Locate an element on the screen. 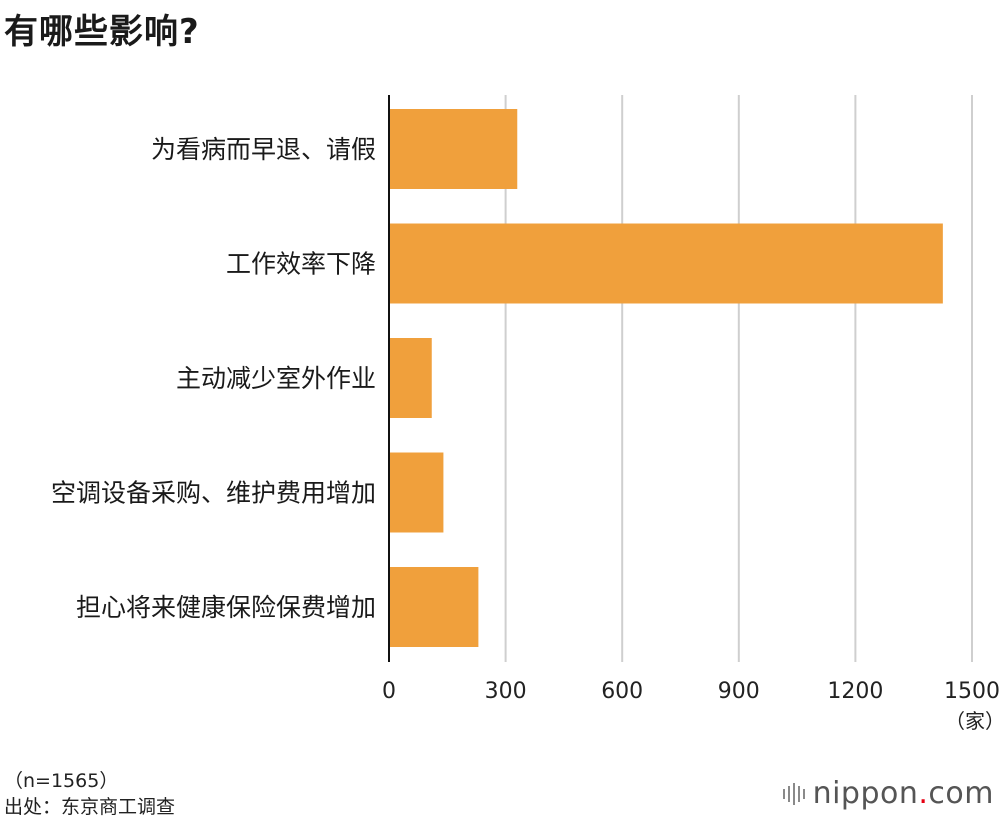  x-tick-label: 600 is located at coordinates (622, 691).